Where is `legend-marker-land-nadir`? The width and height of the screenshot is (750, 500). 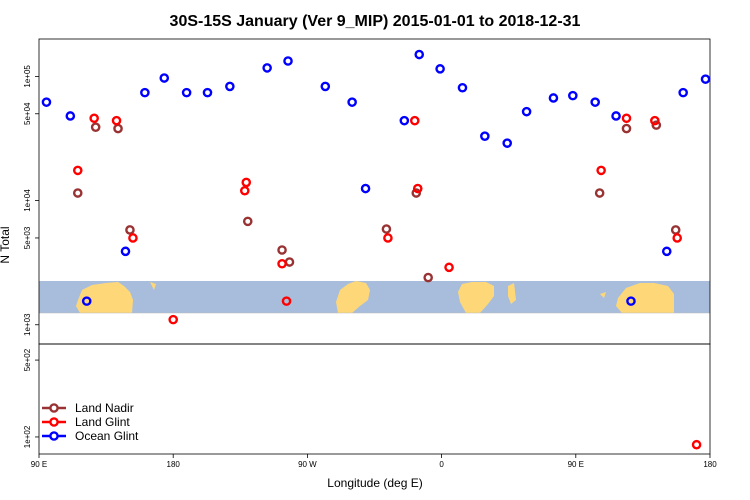
legend-marker-land-nadir is located at coordinates (54, 408).